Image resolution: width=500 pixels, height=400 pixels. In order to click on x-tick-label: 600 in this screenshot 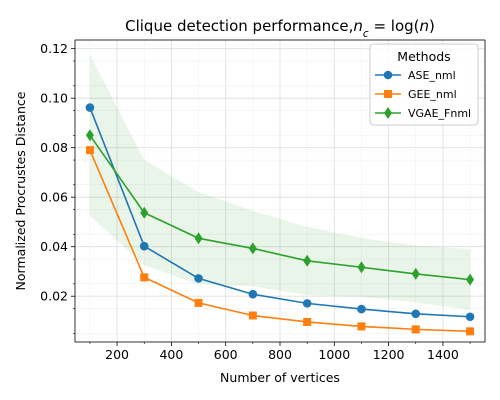, I will do `click(226, 354)`.